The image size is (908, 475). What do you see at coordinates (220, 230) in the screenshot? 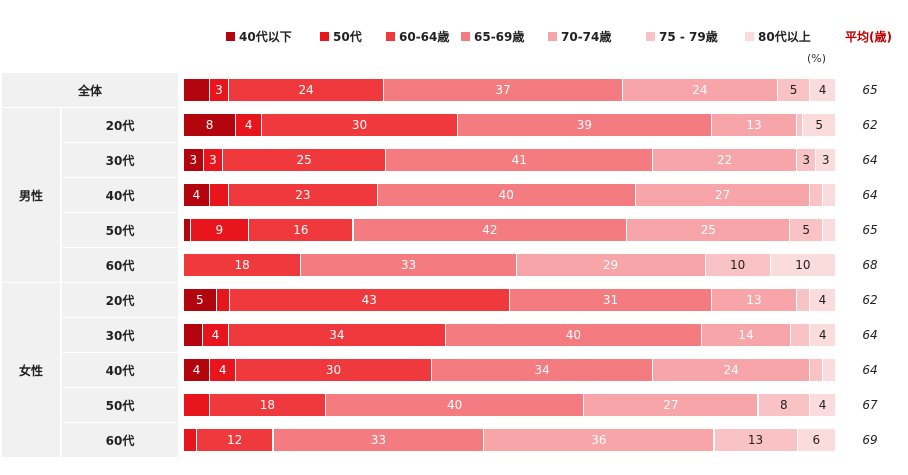
I see `bar-segment: 9` at bounding box center [220, 230].